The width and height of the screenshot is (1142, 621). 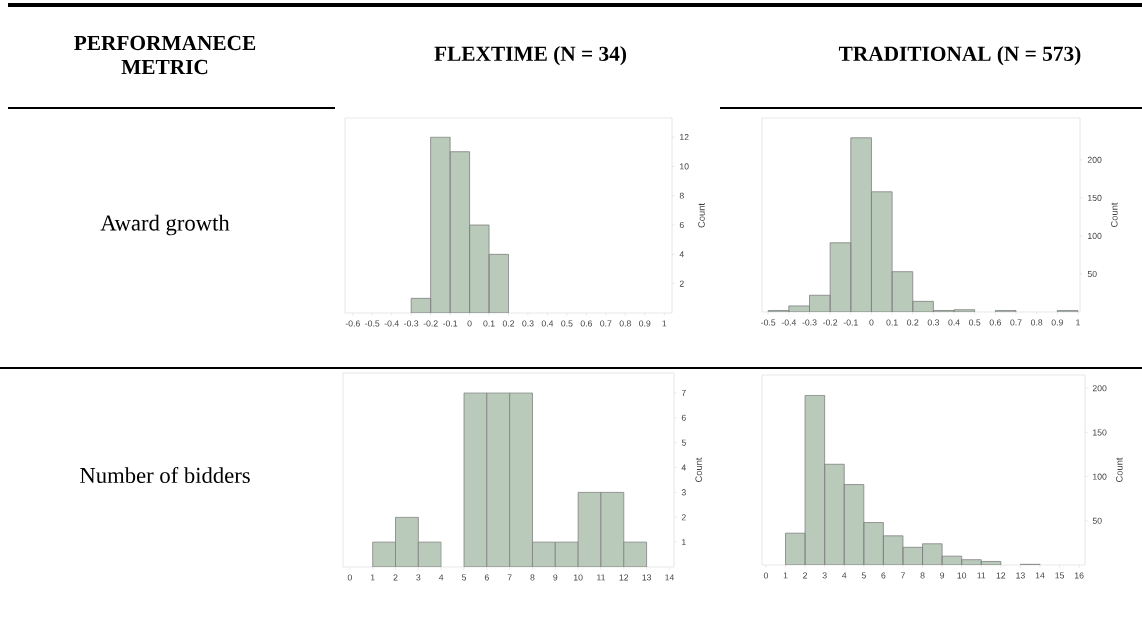 I want to click on y-tick-label: 8, so click(x=681, y=195).